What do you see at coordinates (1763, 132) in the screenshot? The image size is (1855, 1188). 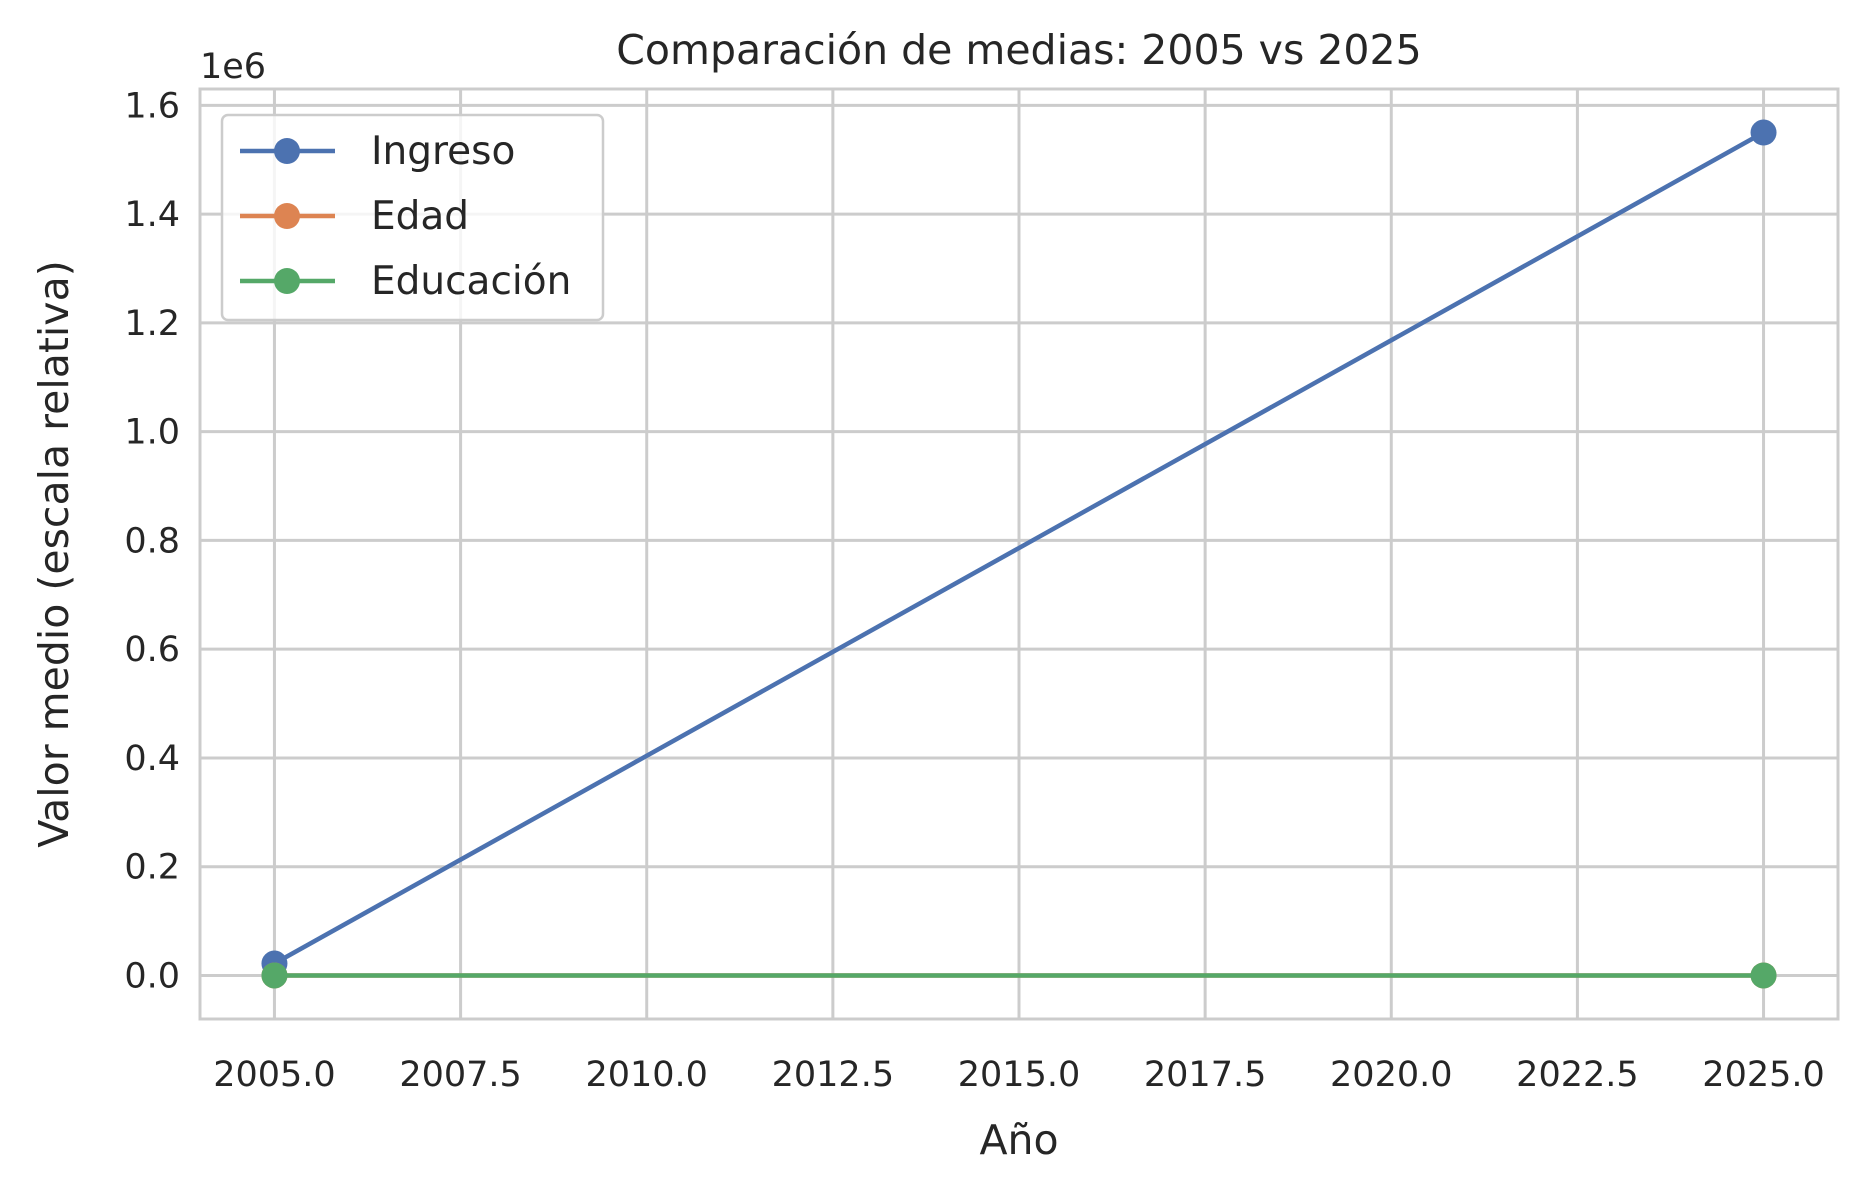 I see `point-ingreso-2025` at bounding box center [1763, 132].